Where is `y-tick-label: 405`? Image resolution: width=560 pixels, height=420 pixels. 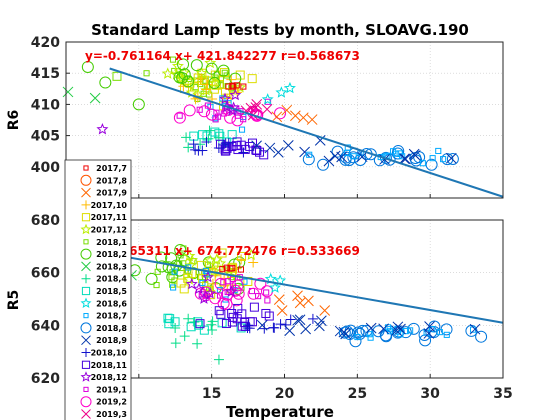 y-tick-label: 405 is located at coordinates (45, 137).